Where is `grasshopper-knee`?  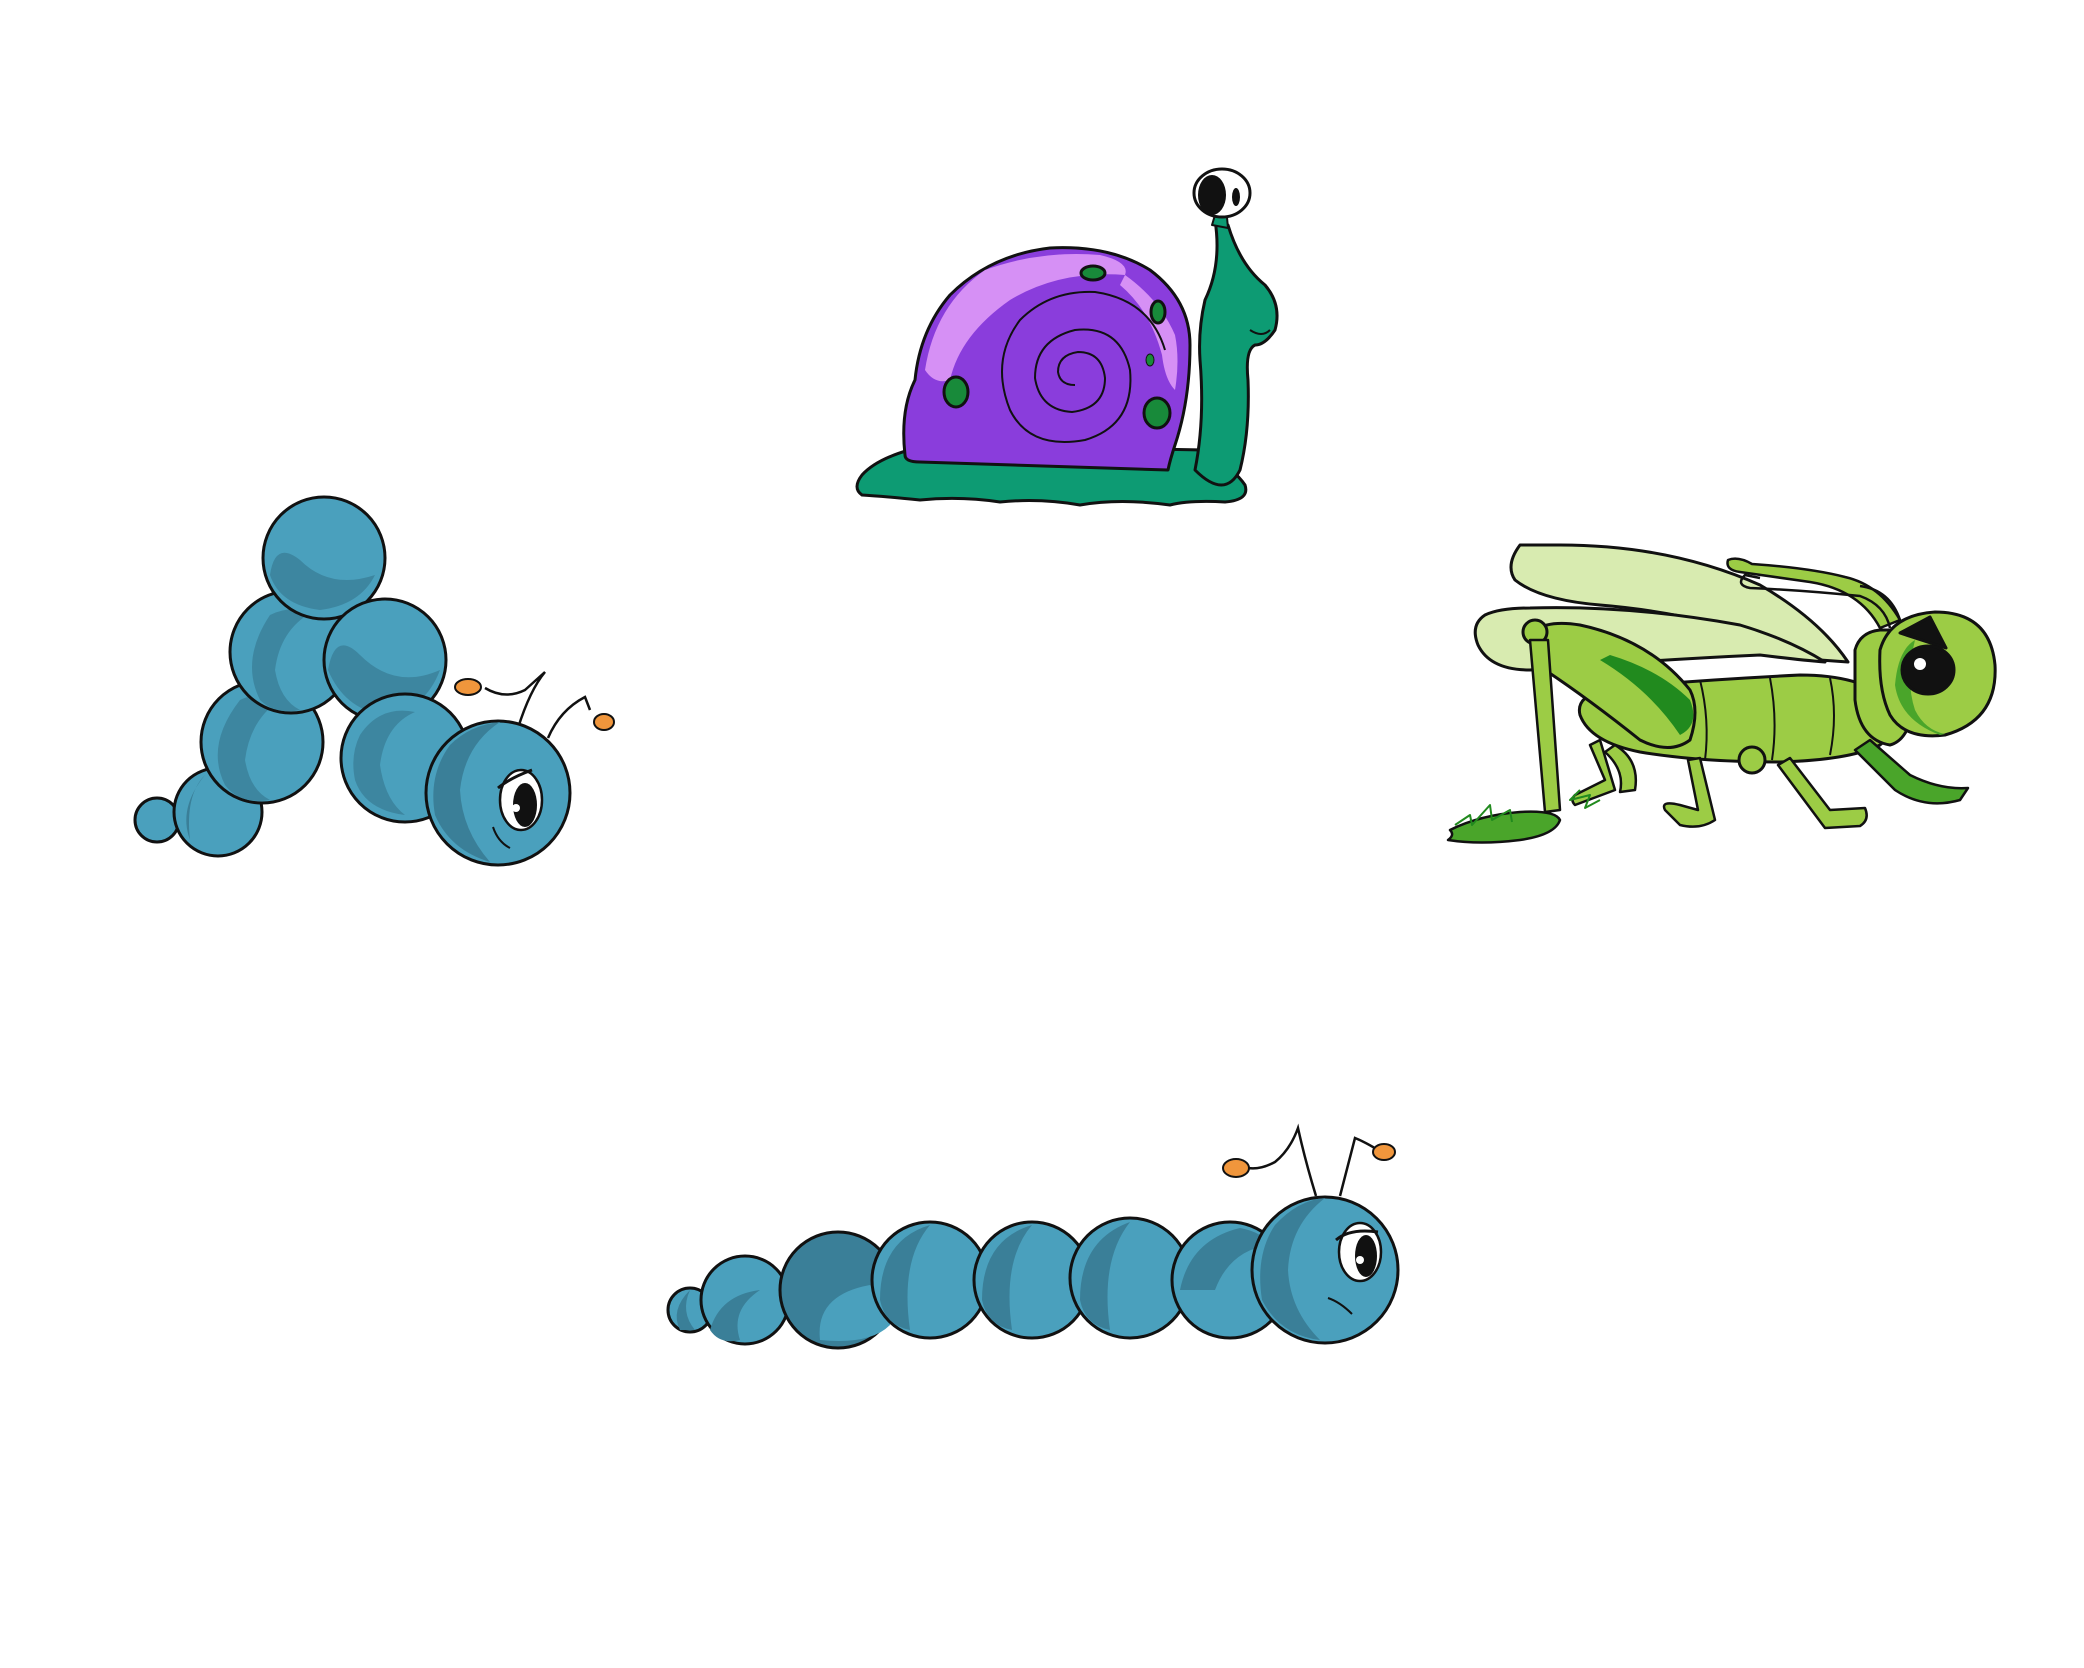
grasshopper-knee is located at coordinates (1752, 760).